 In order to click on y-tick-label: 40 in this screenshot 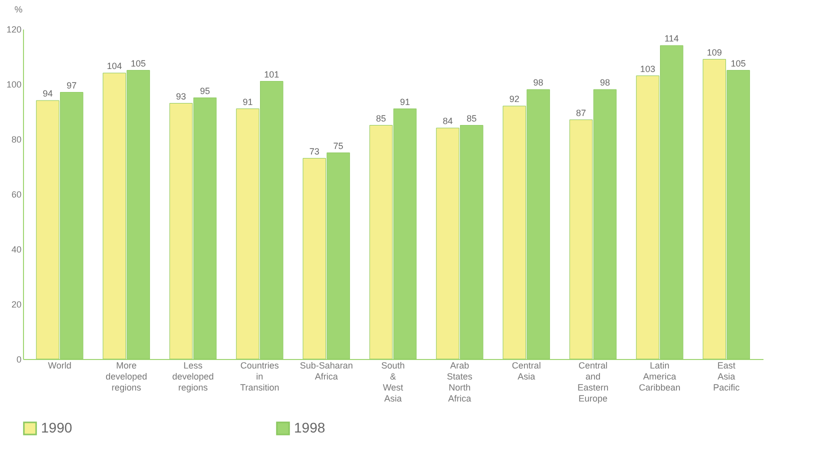, I will do `click(16, 249)`.